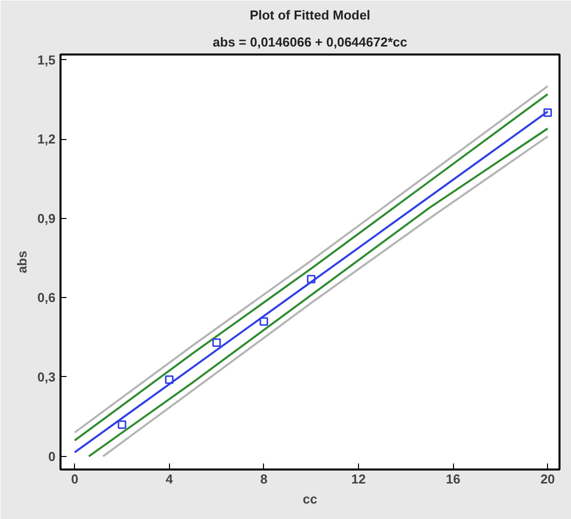  I want to click on y-tick-label: 1,5, so click(46, 60).